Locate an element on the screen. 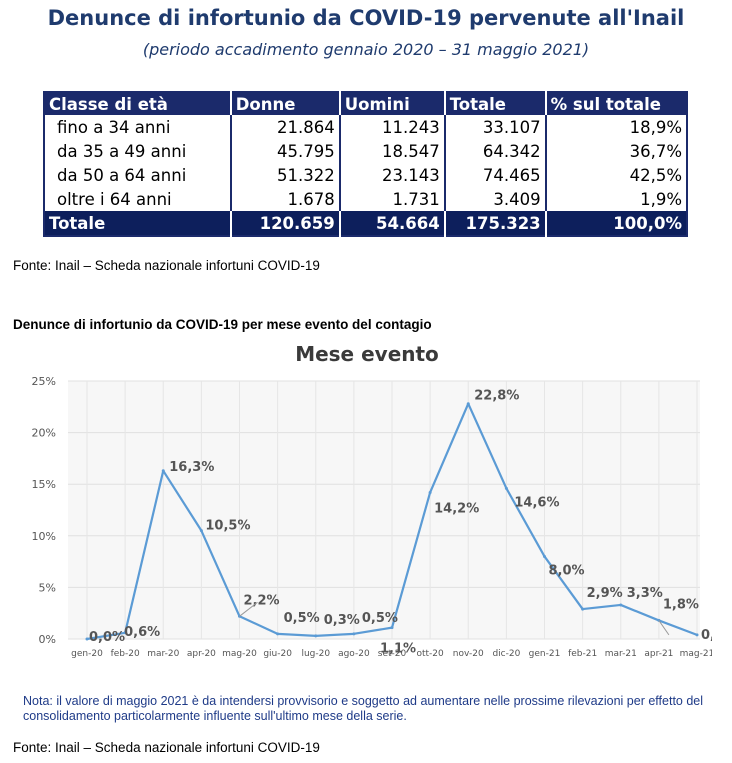 Image resolution: width=732 pixels, height=763 pixels. cell-age-class: da 35 a 49 anni is located at coordinates (137, 151).